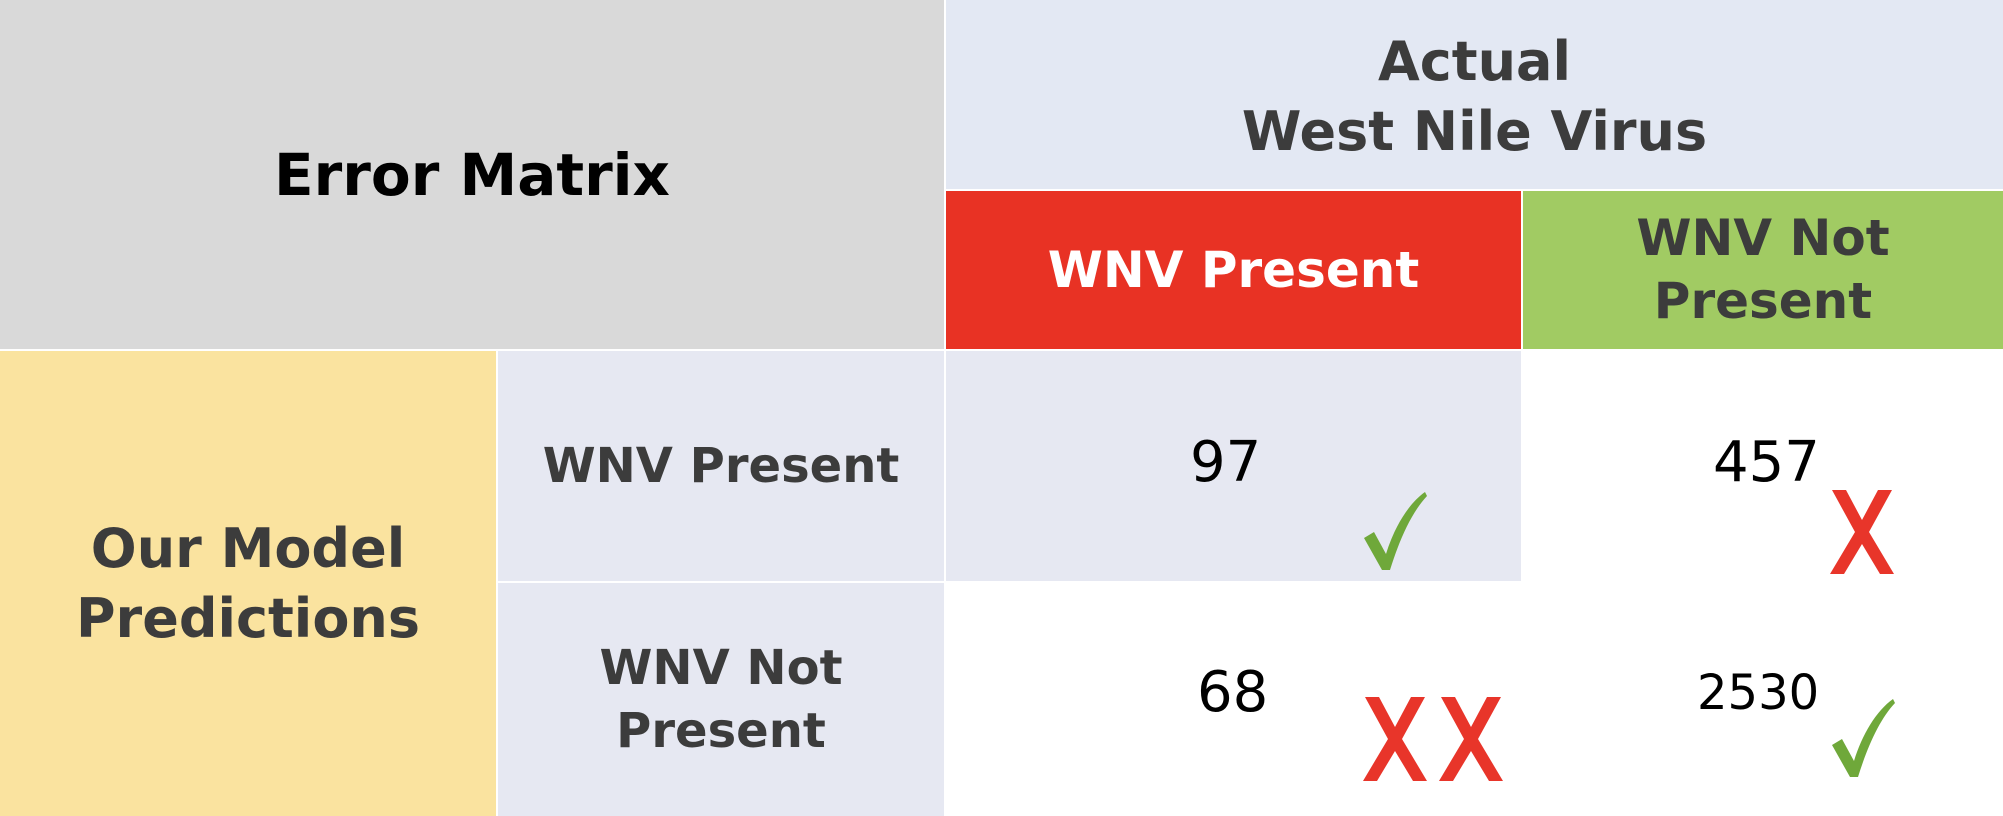 The height and width of the screenshot is (816, 2003). What do you see at coordinates (1226, 462) in the screenshot?
I see `value-true-positive: 97` at bounding box center [1226, 462].